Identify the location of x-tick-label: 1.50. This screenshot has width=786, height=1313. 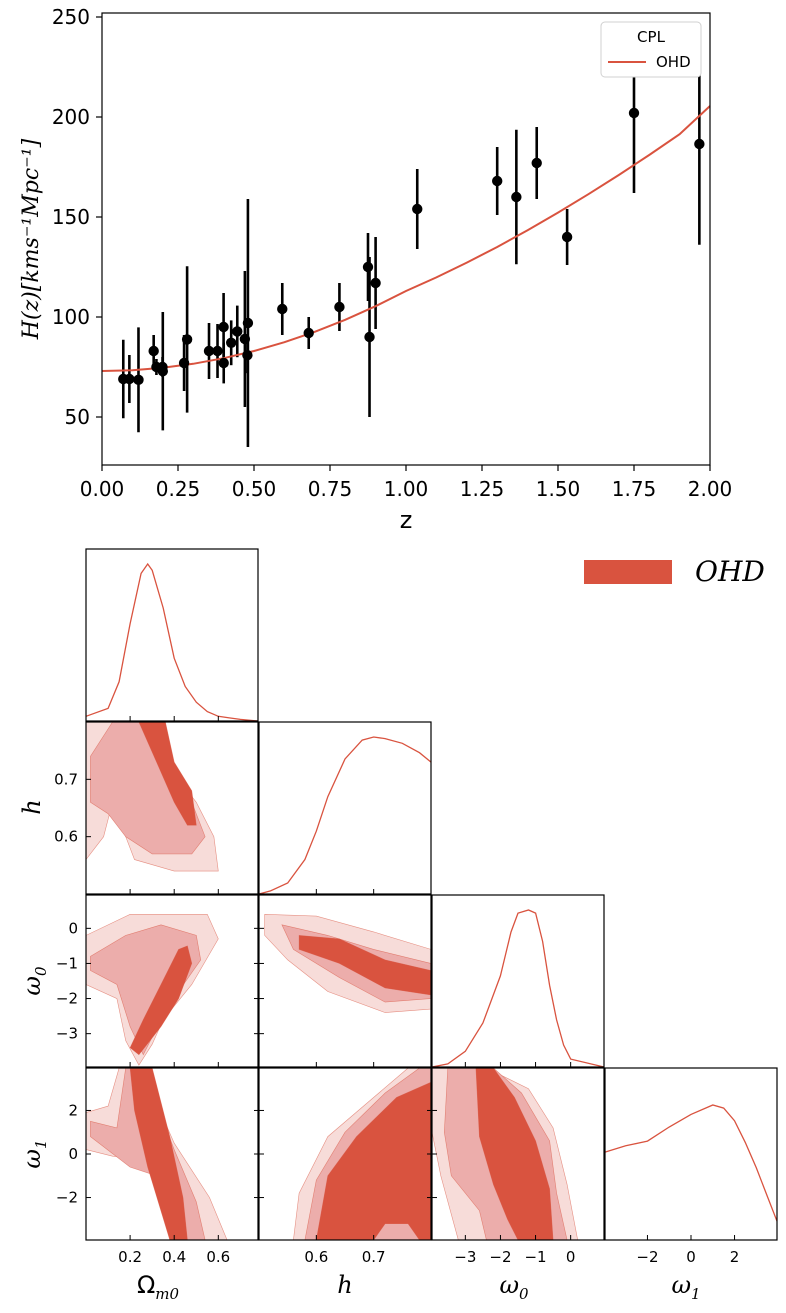
(558, 489).